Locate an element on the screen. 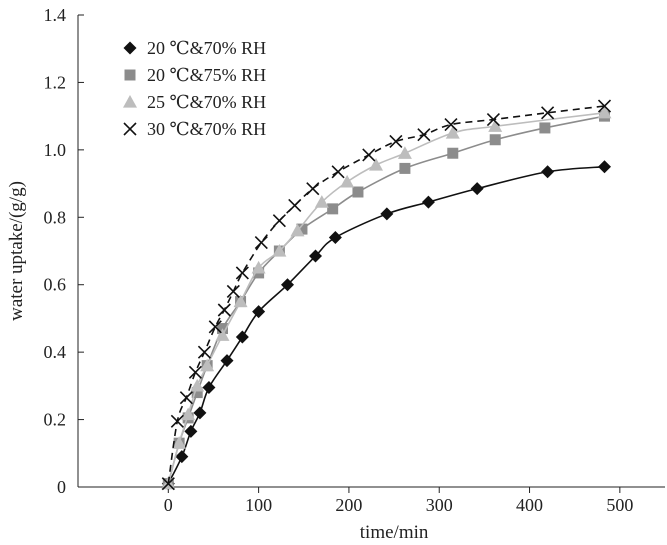 Image resolution: width=667 pixels, height=545 pixels. x-axis-title: time/min is located at coordinates (394, 532).